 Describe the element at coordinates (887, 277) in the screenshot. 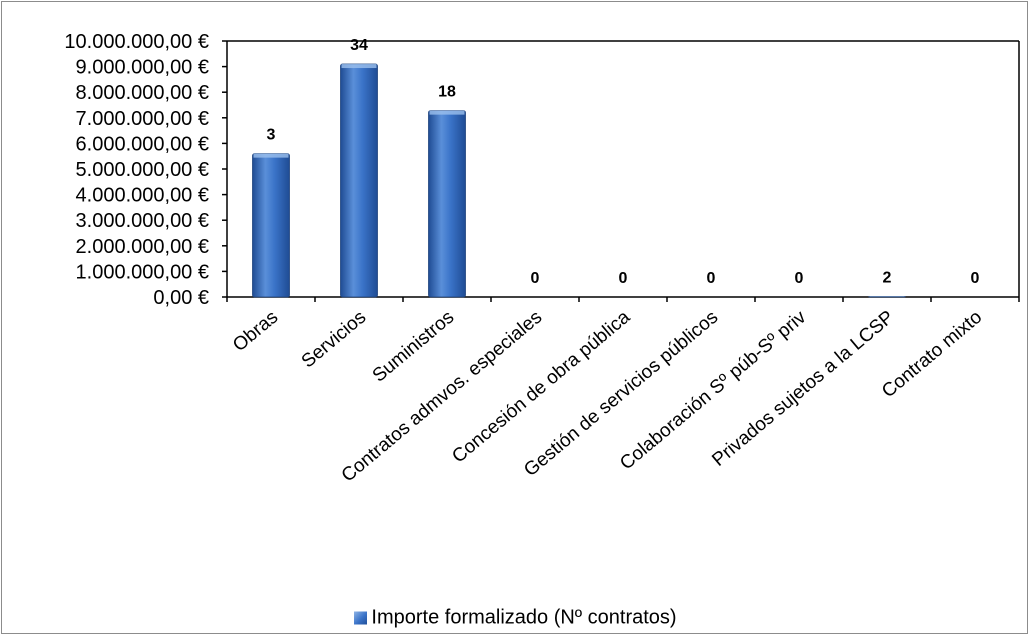

I see `data-label: 2` at that location.